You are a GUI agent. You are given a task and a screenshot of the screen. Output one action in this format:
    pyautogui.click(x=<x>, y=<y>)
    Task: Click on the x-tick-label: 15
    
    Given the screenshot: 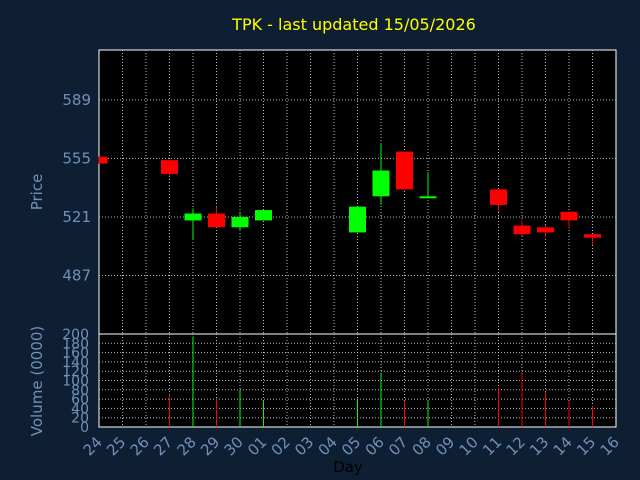 What is the action you would take?
    pyautogui.click(x=586, y=446)
    